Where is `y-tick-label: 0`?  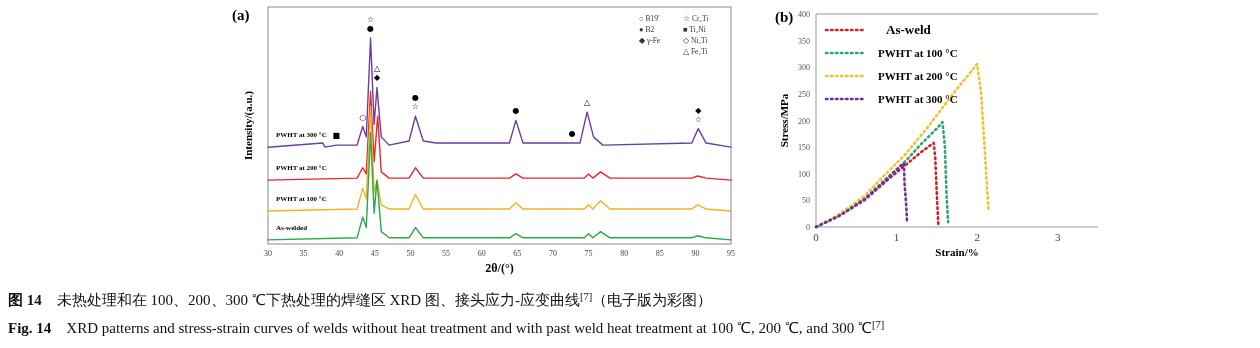 y-tick-label: 0 is located at coordinates (808, 227).